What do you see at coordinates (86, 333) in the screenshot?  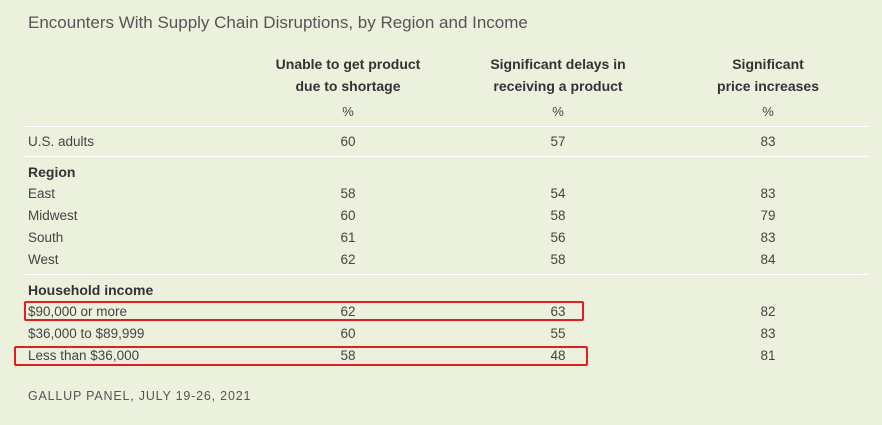 I see `row-label: $36,000 to $89,999` at bounding box center [86, 333].